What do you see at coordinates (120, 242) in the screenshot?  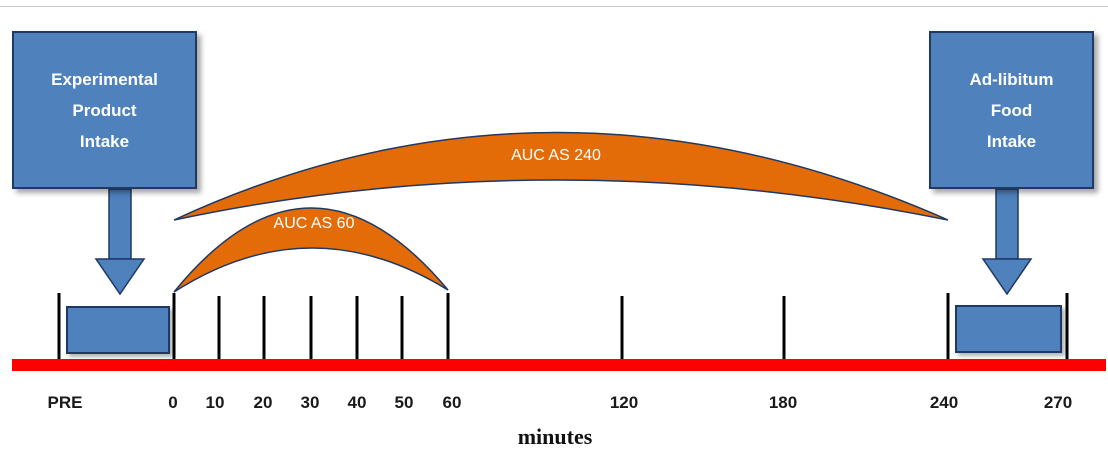 I see `arrow-down-left-icon` at bounding box center [120, 242].